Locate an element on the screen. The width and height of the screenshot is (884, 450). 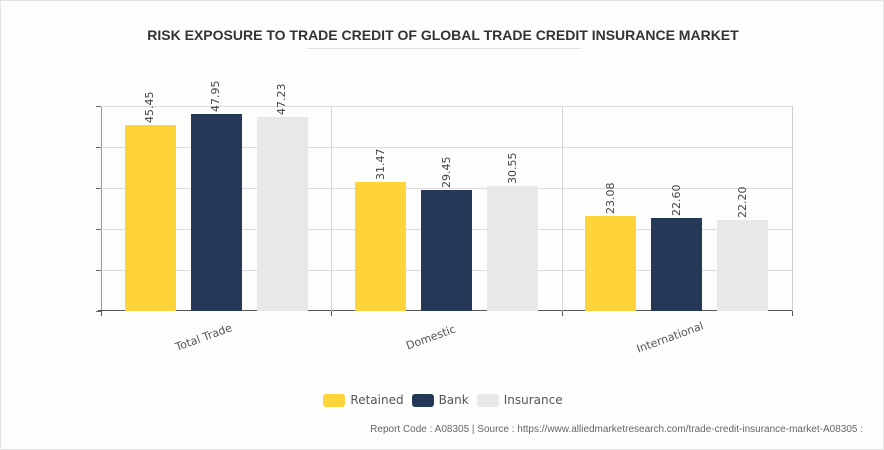
bar-value-label: 47.95 is located at coordinates (215, 96).